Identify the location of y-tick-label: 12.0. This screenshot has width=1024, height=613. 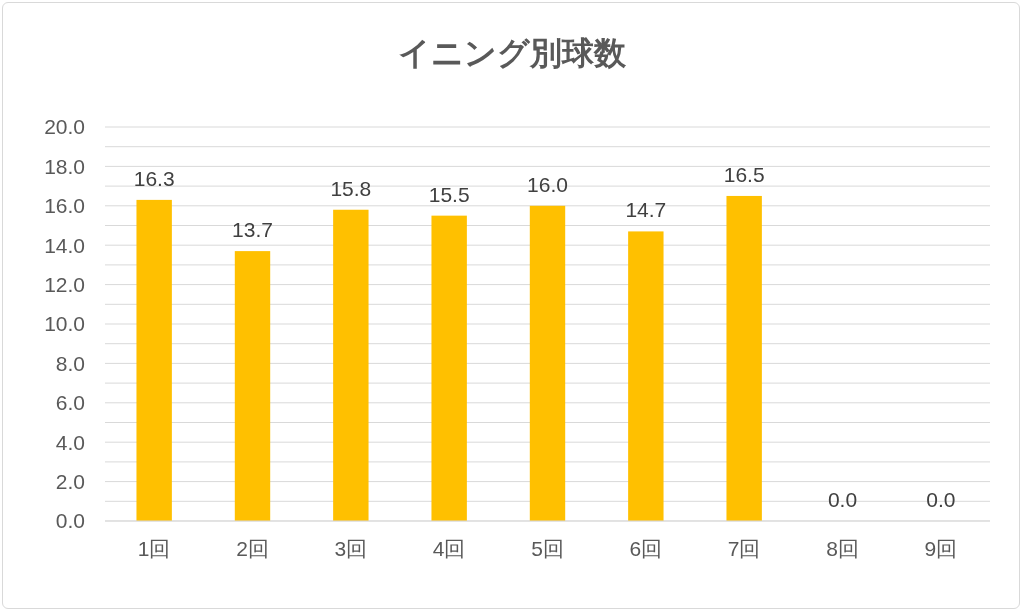
(64, 285).